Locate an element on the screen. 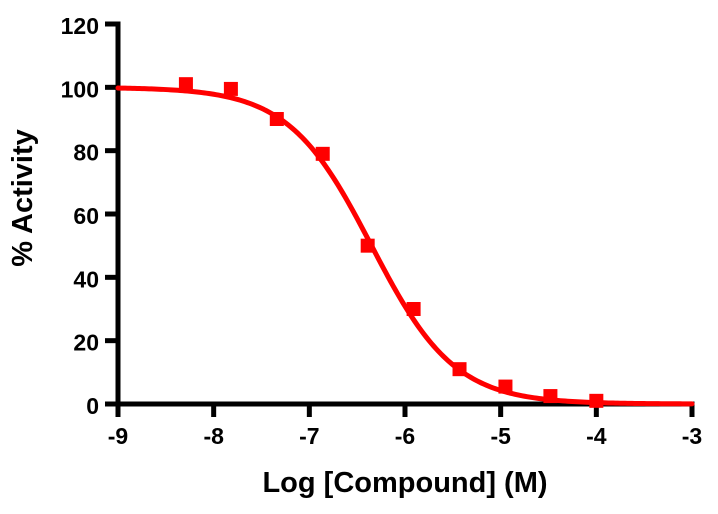 Image resolution: width=718 pixels, height=514 pixels. x-tick-label--7: -7 is located at coordinates (309, 436).